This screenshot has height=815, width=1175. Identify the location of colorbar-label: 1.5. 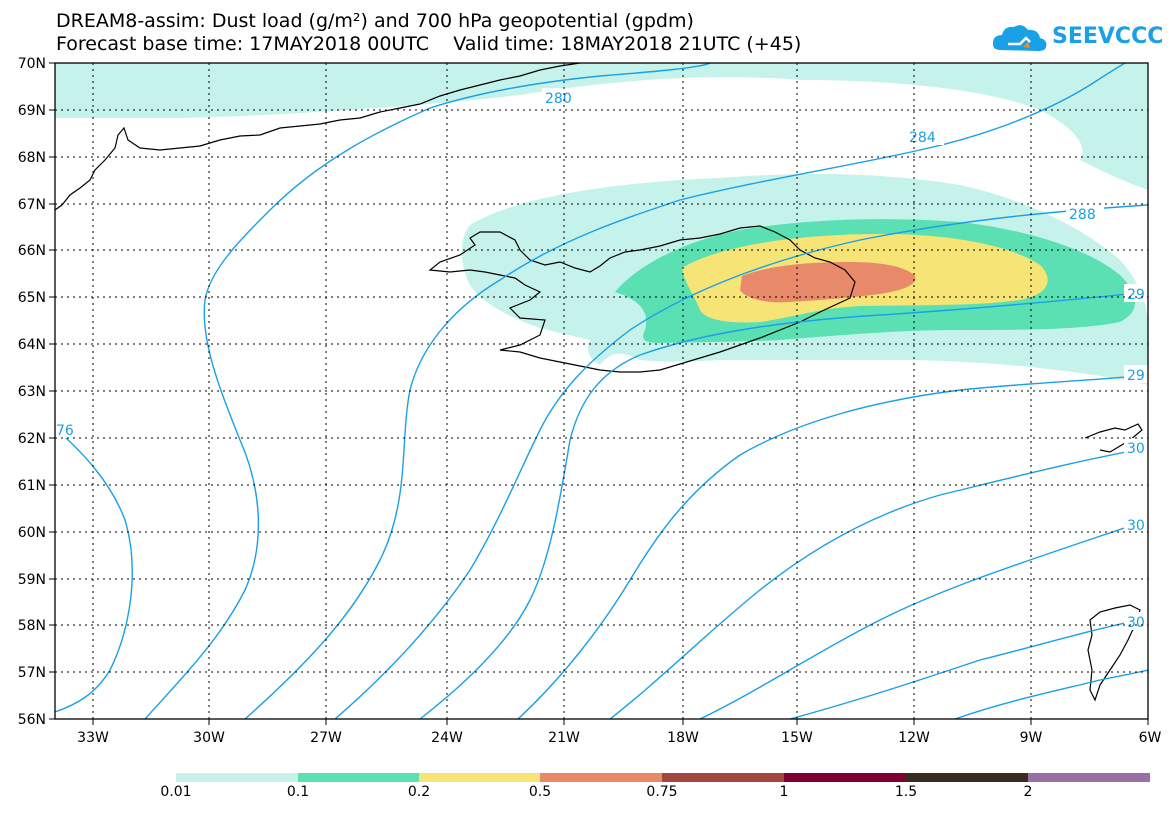
(906, 792).